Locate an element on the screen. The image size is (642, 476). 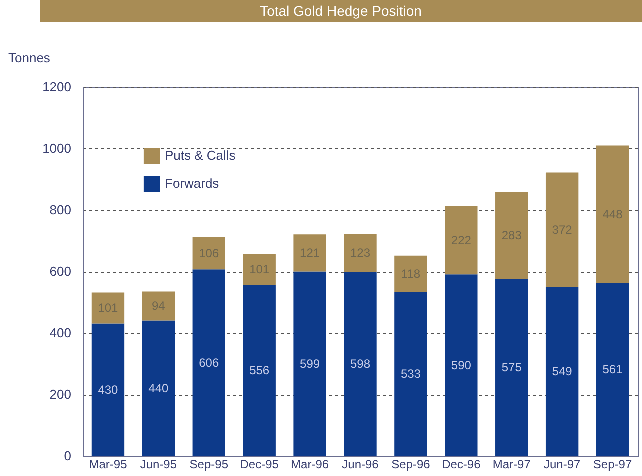
data-label: 430 is located at coordinates (108, 389).